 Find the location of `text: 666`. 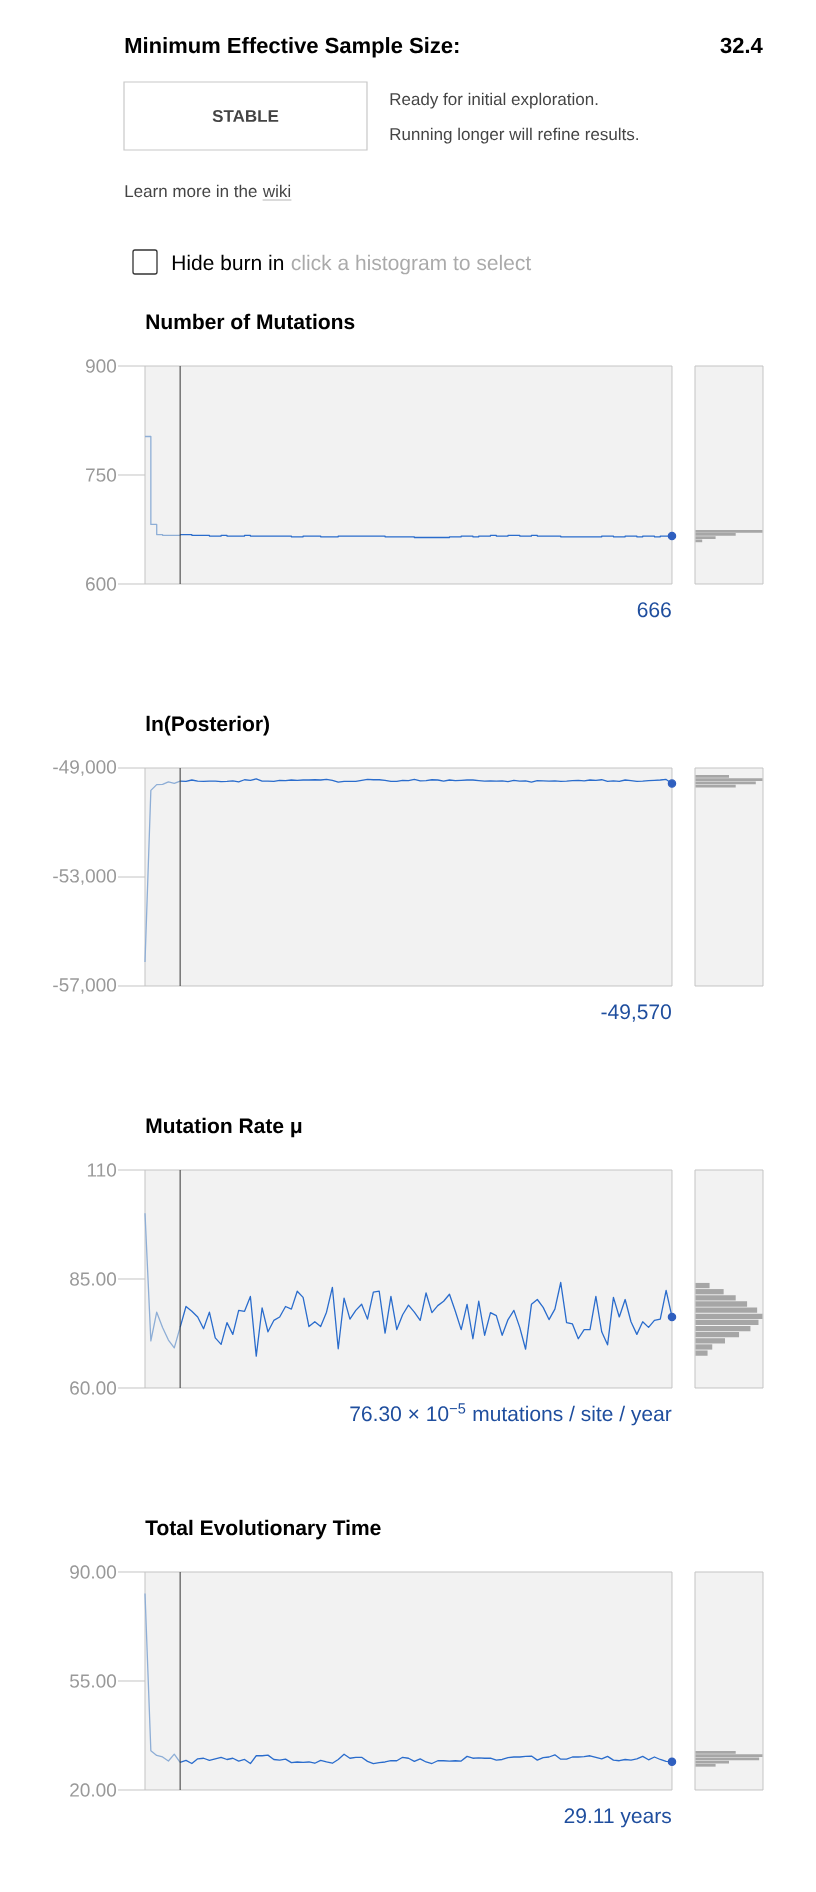

text: 666 is located at coordinates (654, 610).